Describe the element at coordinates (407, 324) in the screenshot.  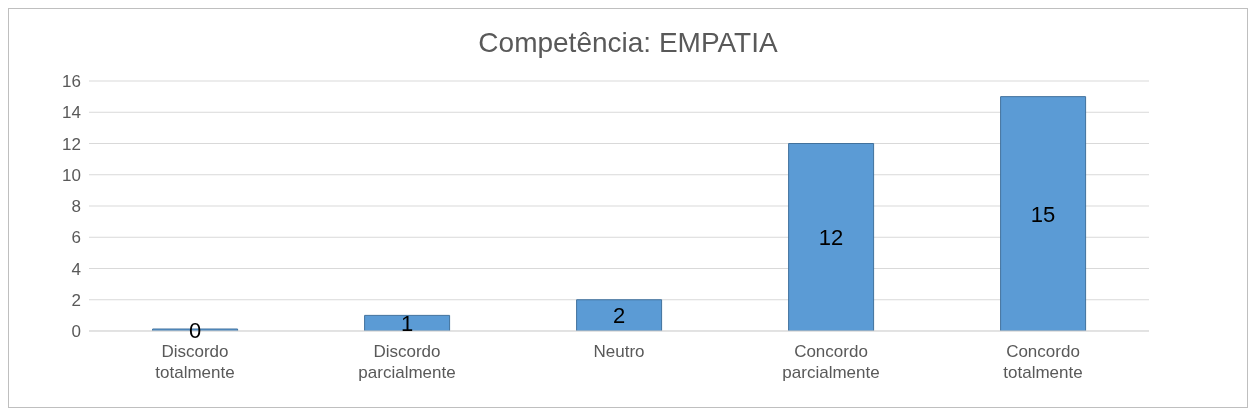
I see `data-label: 1` at that location.